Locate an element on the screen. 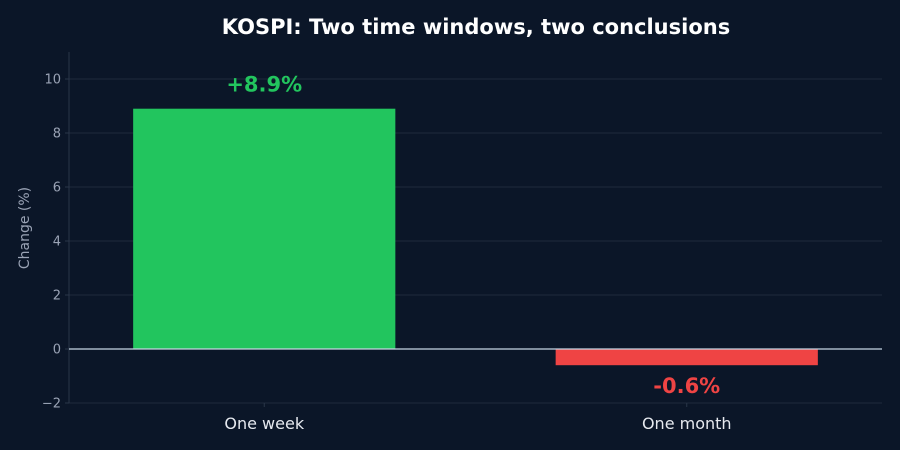  y-tick-label: 8 is located at coordinates (57, 134).